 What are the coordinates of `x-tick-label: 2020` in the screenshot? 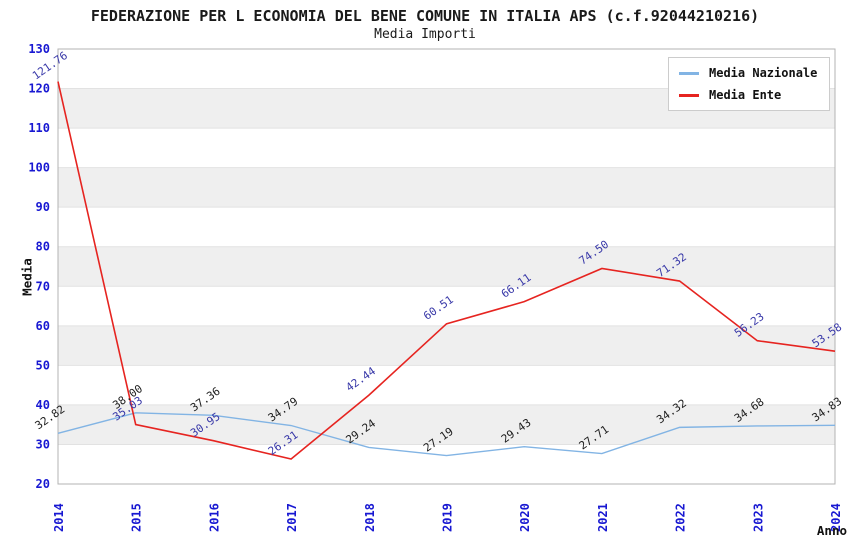 It's located at (525, 517).